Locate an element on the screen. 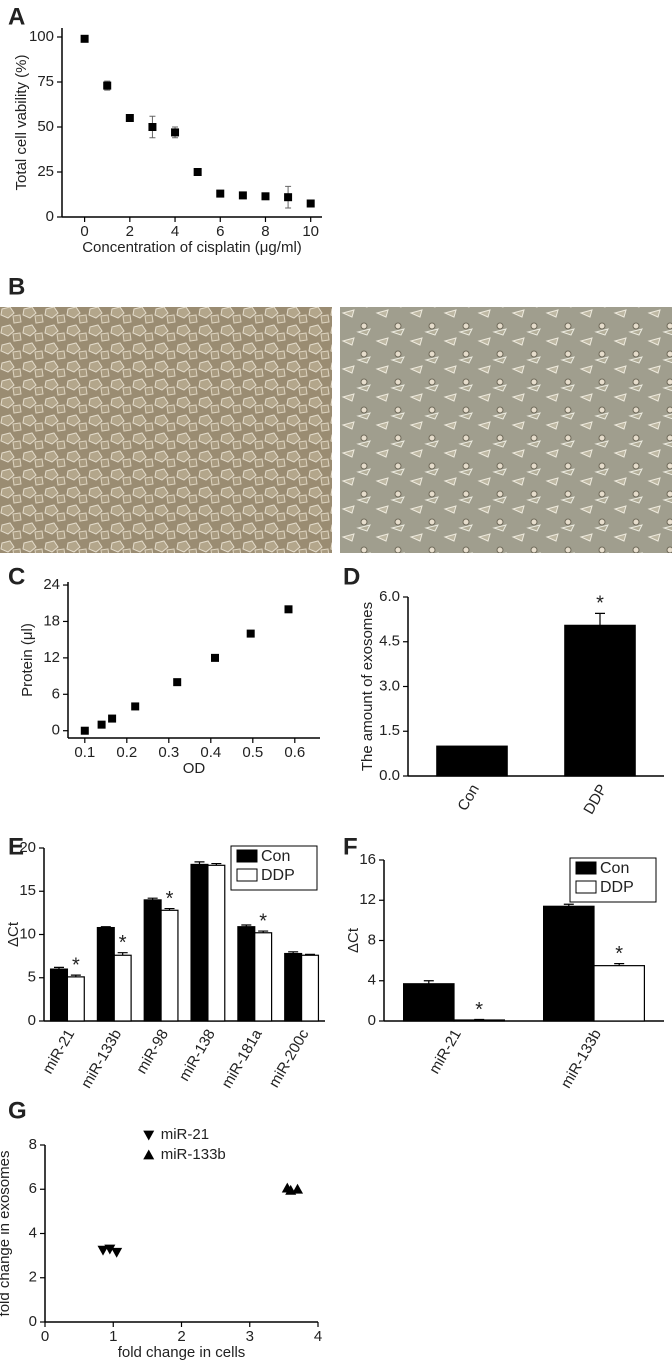  x-tick-label: 0.2 is located at coordinates (126, 752).